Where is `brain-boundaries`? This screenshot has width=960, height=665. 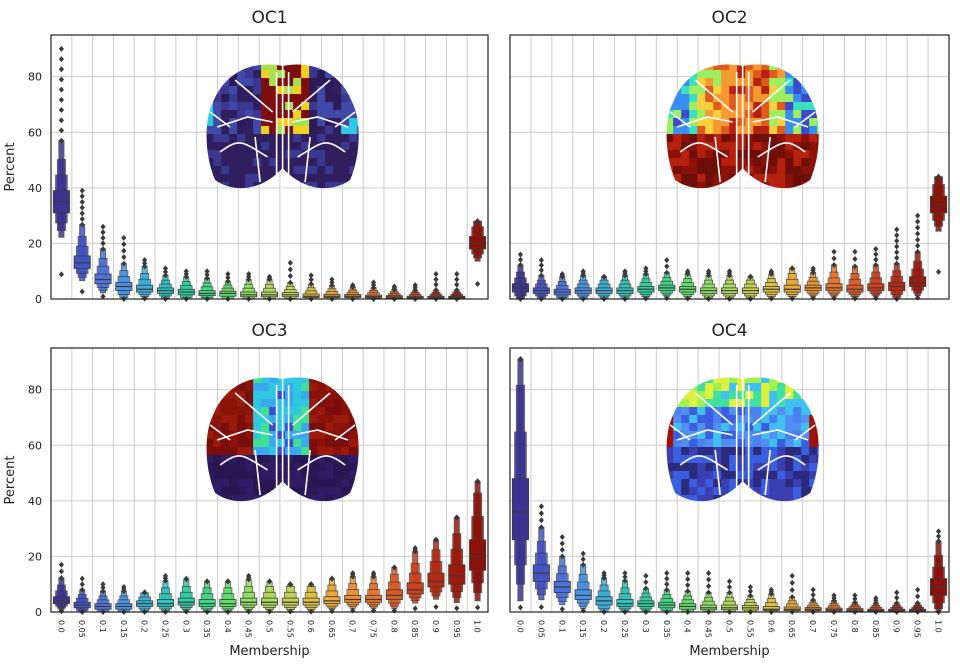 brain-boundaries is located at coordinates (742, 441).